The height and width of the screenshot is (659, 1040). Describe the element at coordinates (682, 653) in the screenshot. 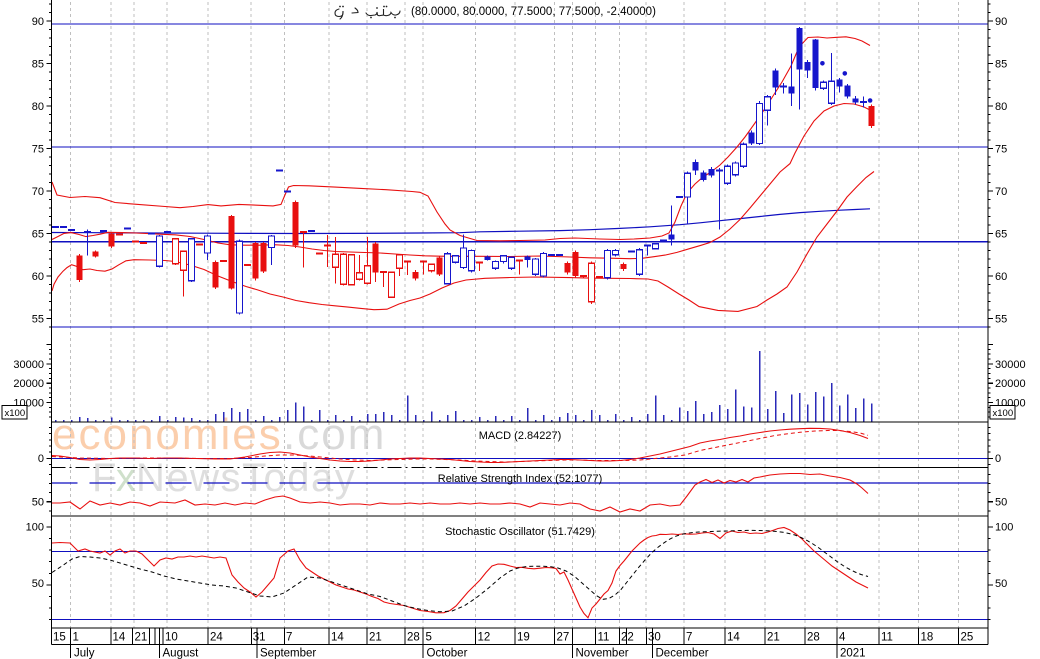

I see `svg-text: December` at that location.